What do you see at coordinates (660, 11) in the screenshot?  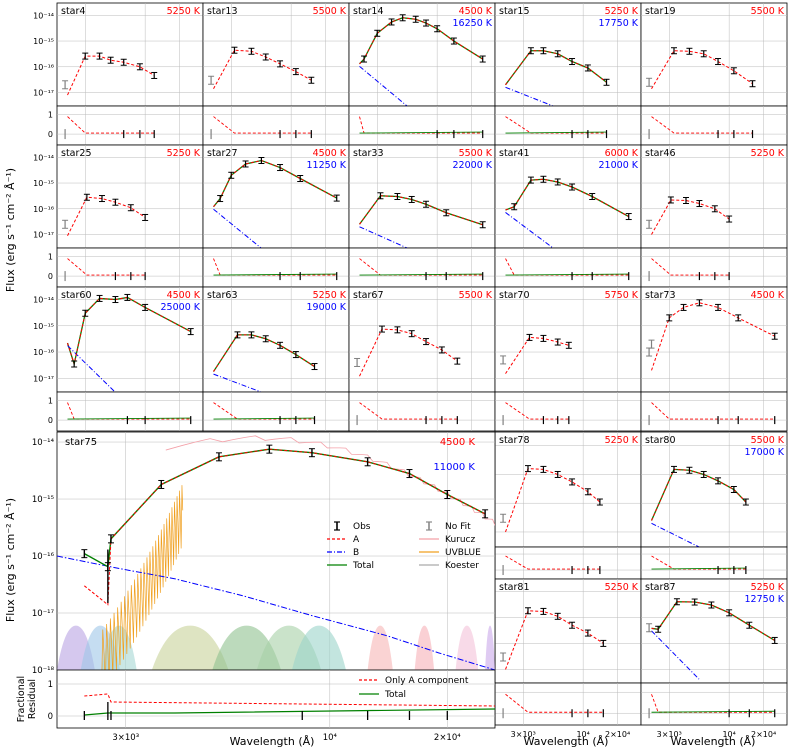 I see `panel-star-label: star19` at bounding box center [660, 11].